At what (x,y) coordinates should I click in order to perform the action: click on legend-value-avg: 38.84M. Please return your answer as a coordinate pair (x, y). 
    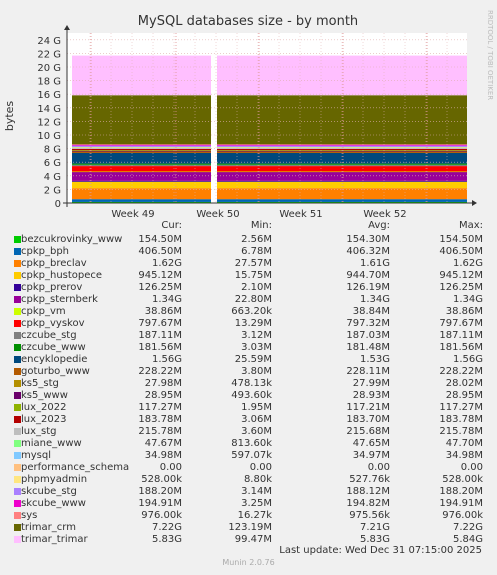
    Looking at the image, I should click on (371, 311).